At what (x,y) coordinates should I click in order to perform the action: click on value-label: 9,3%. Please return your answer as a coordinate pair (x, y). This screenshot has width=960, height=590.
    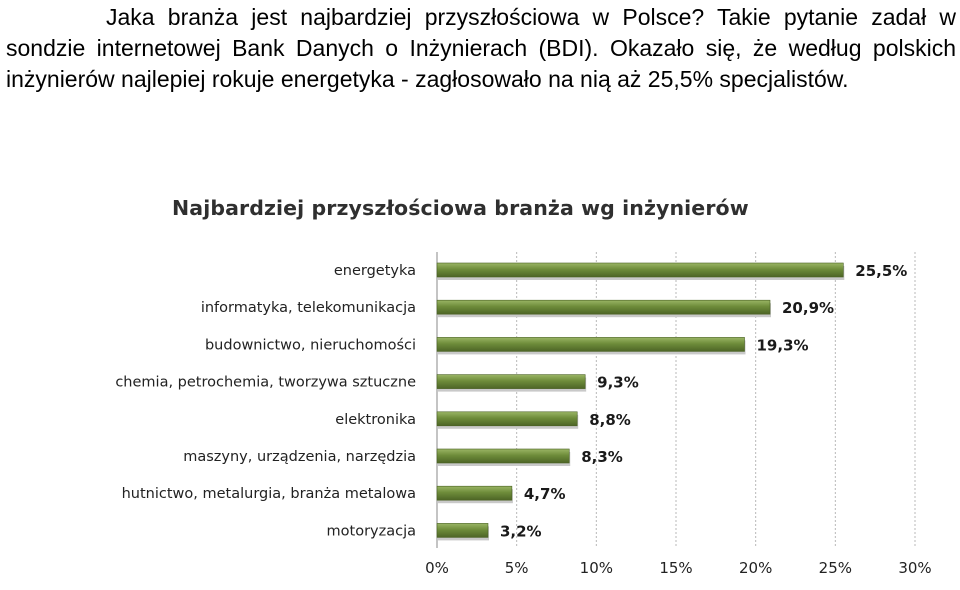
    Looking at the image, I should click on (618, 383).